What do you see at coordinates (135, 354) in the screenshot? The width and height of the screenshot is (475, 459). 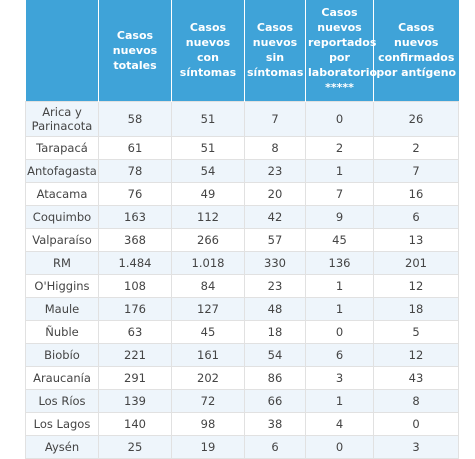 I see `value-cell: 221` at bounding box center [135, 354].